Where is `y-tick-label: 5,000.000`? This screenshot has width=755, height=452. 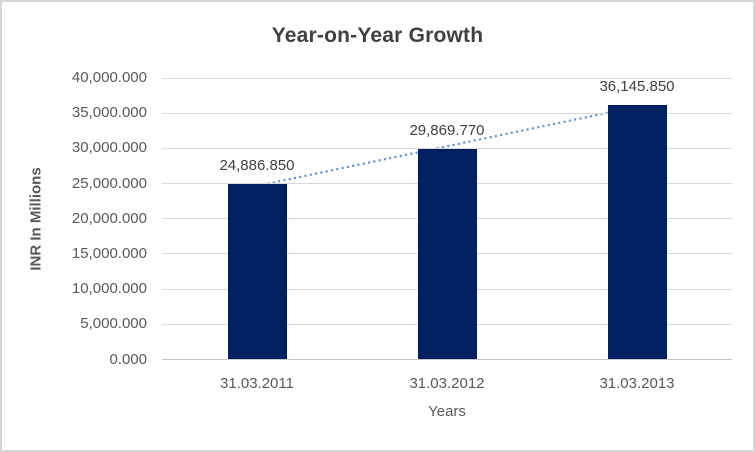 y-tick-label: 5,000.000 is located at coordinates (113, 324).